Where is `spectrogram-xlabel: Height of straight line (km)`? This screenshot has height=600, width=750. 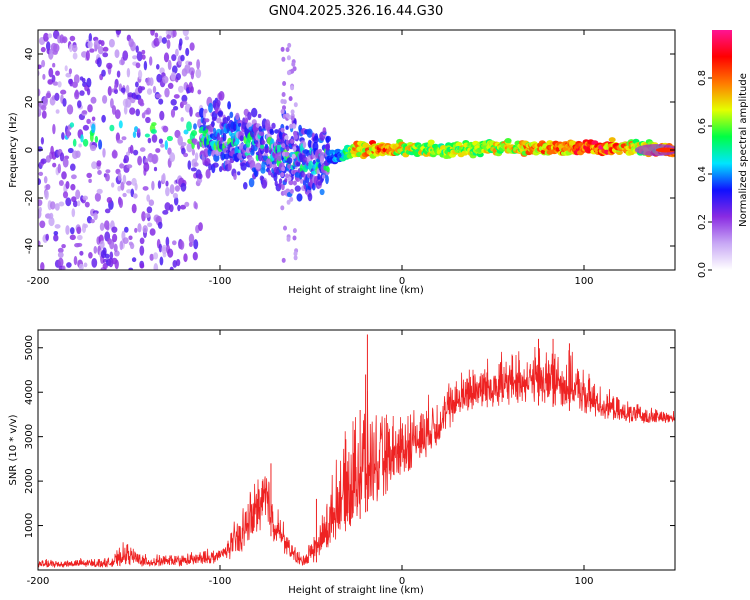 spectrogram-xlabel: Height of straight line (km) is located at coordinates (356, 290).